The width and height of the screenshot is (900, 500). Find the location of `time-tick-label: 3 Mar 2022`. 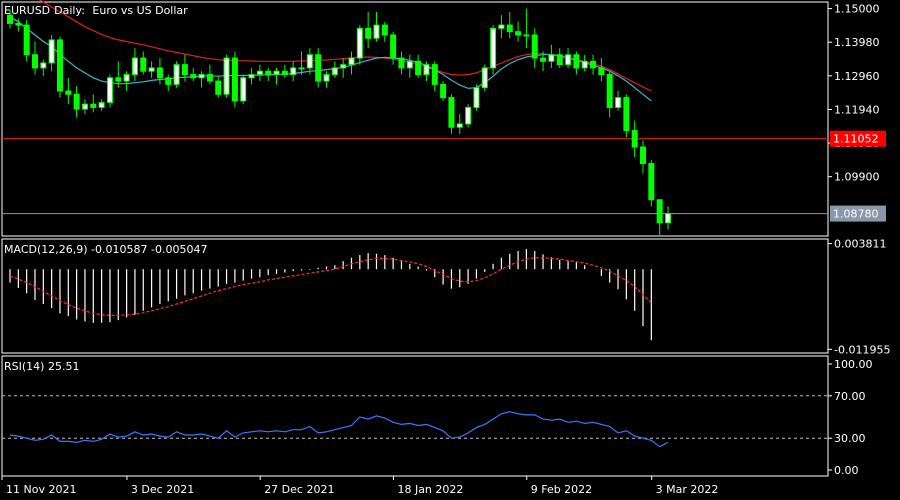

time-tick-label: 3 Mar 2022 is located at coordinates (687, 489).